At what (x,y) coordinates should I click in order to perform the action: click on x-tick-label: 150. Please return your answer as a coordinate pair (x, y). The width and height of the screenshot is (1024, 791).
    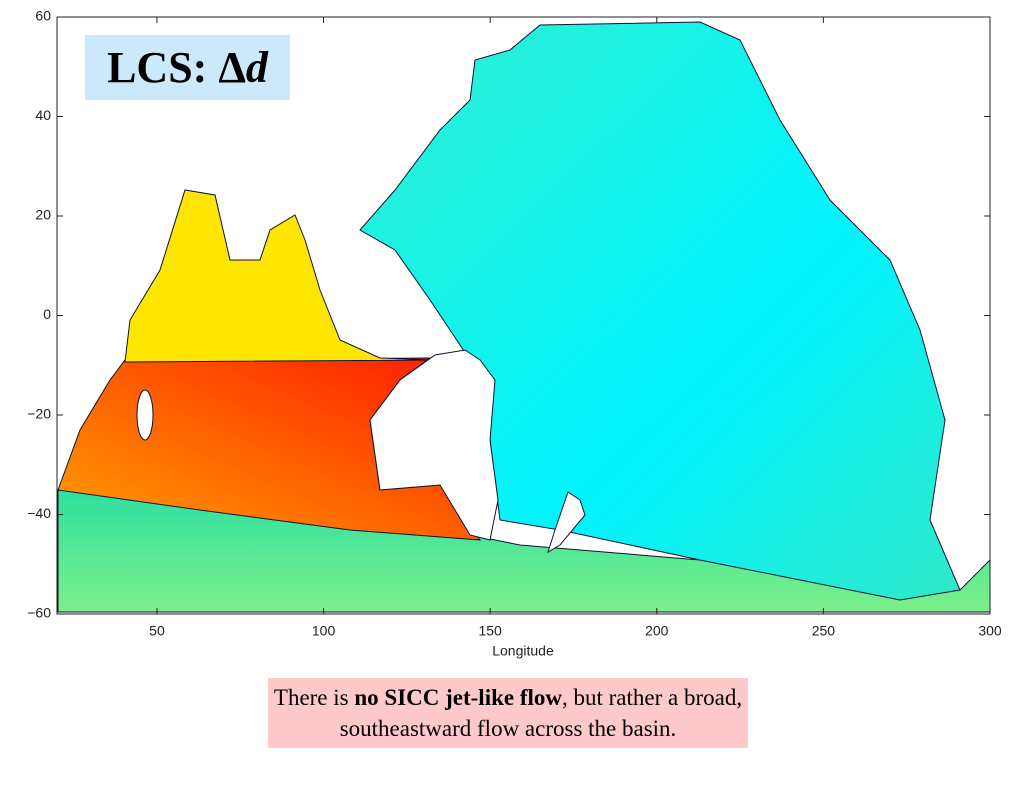
    Looking at the image, I should click on (490, 631).